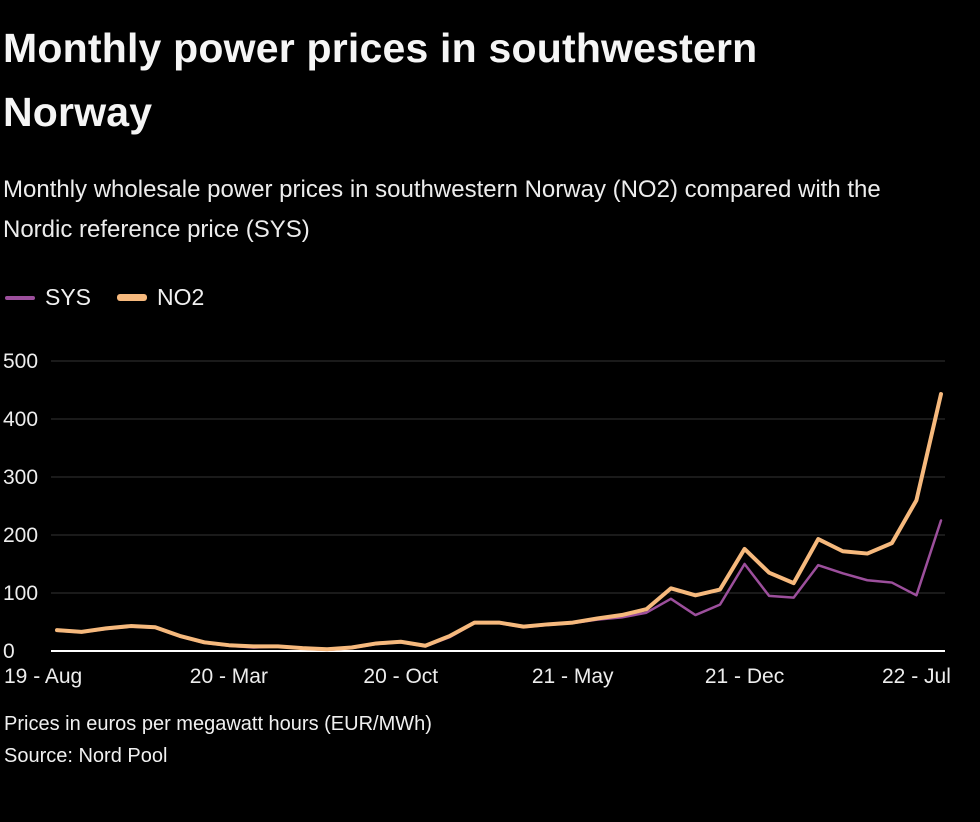 This screenshot has height=822, width=980. Describe the element at coordinates (68, 297) in the screenshot. I see `legend-label-sys: SYS` at that location.